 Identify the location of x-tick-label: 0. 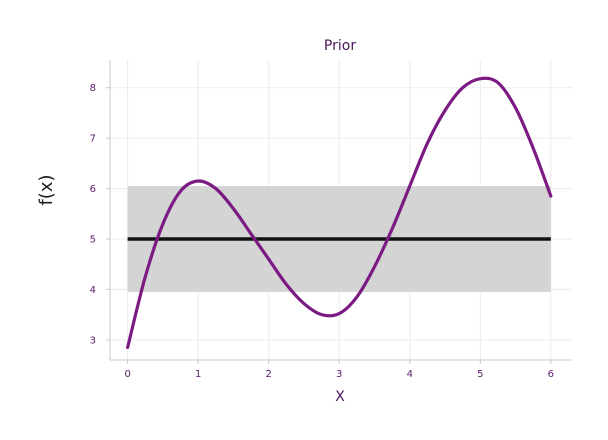
(127, 374).